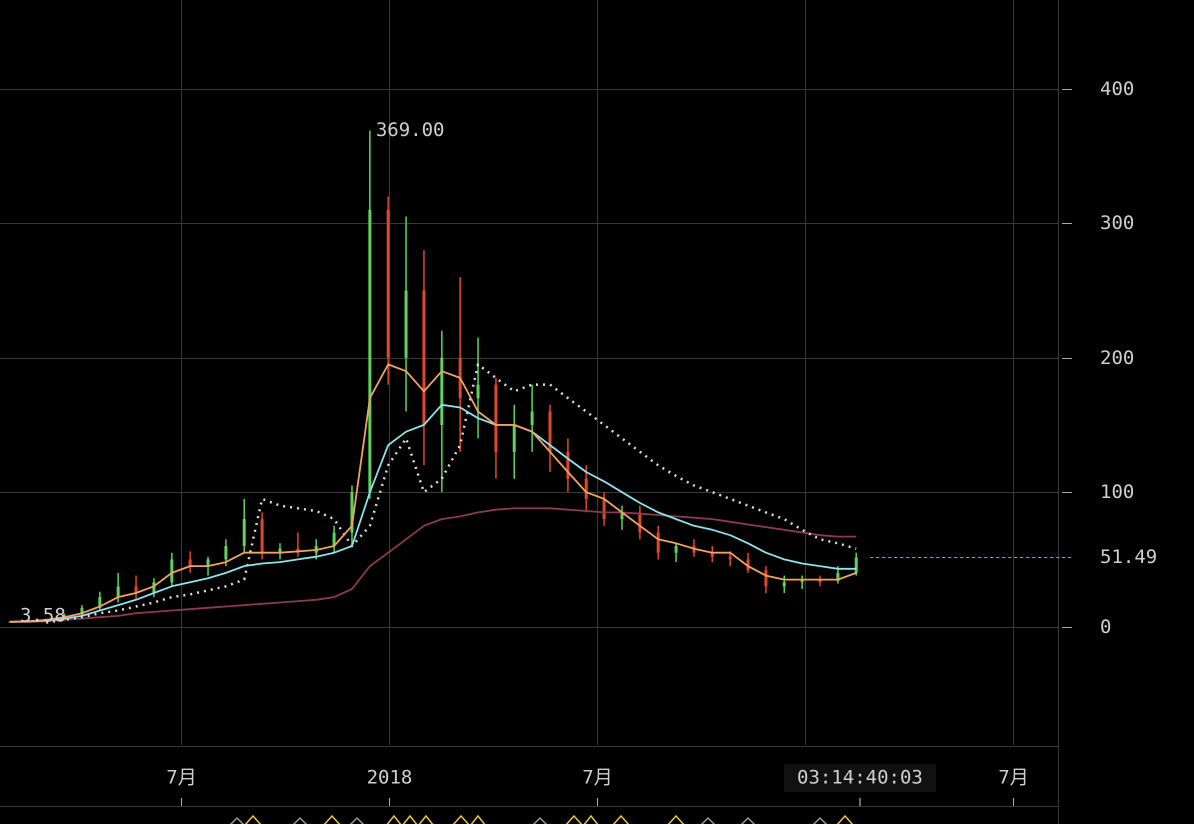 Image resolution: width=1194 pixels, height=824 pixels. Describe the element at coordinates (1117, 492) in the screenshot. I see `y-tick-label: 100` at that location.